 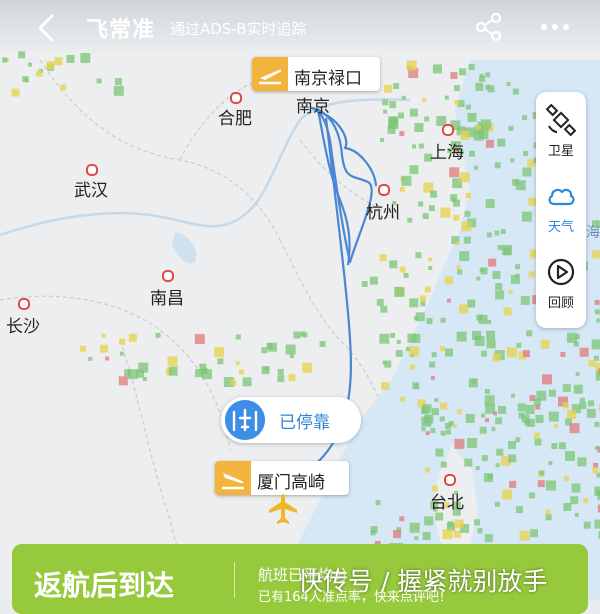 What do you see at coordinates (316, 74) in the screenshot?
I see `origin-airport-card: 南京禄口` at bounding box center [316, 74].